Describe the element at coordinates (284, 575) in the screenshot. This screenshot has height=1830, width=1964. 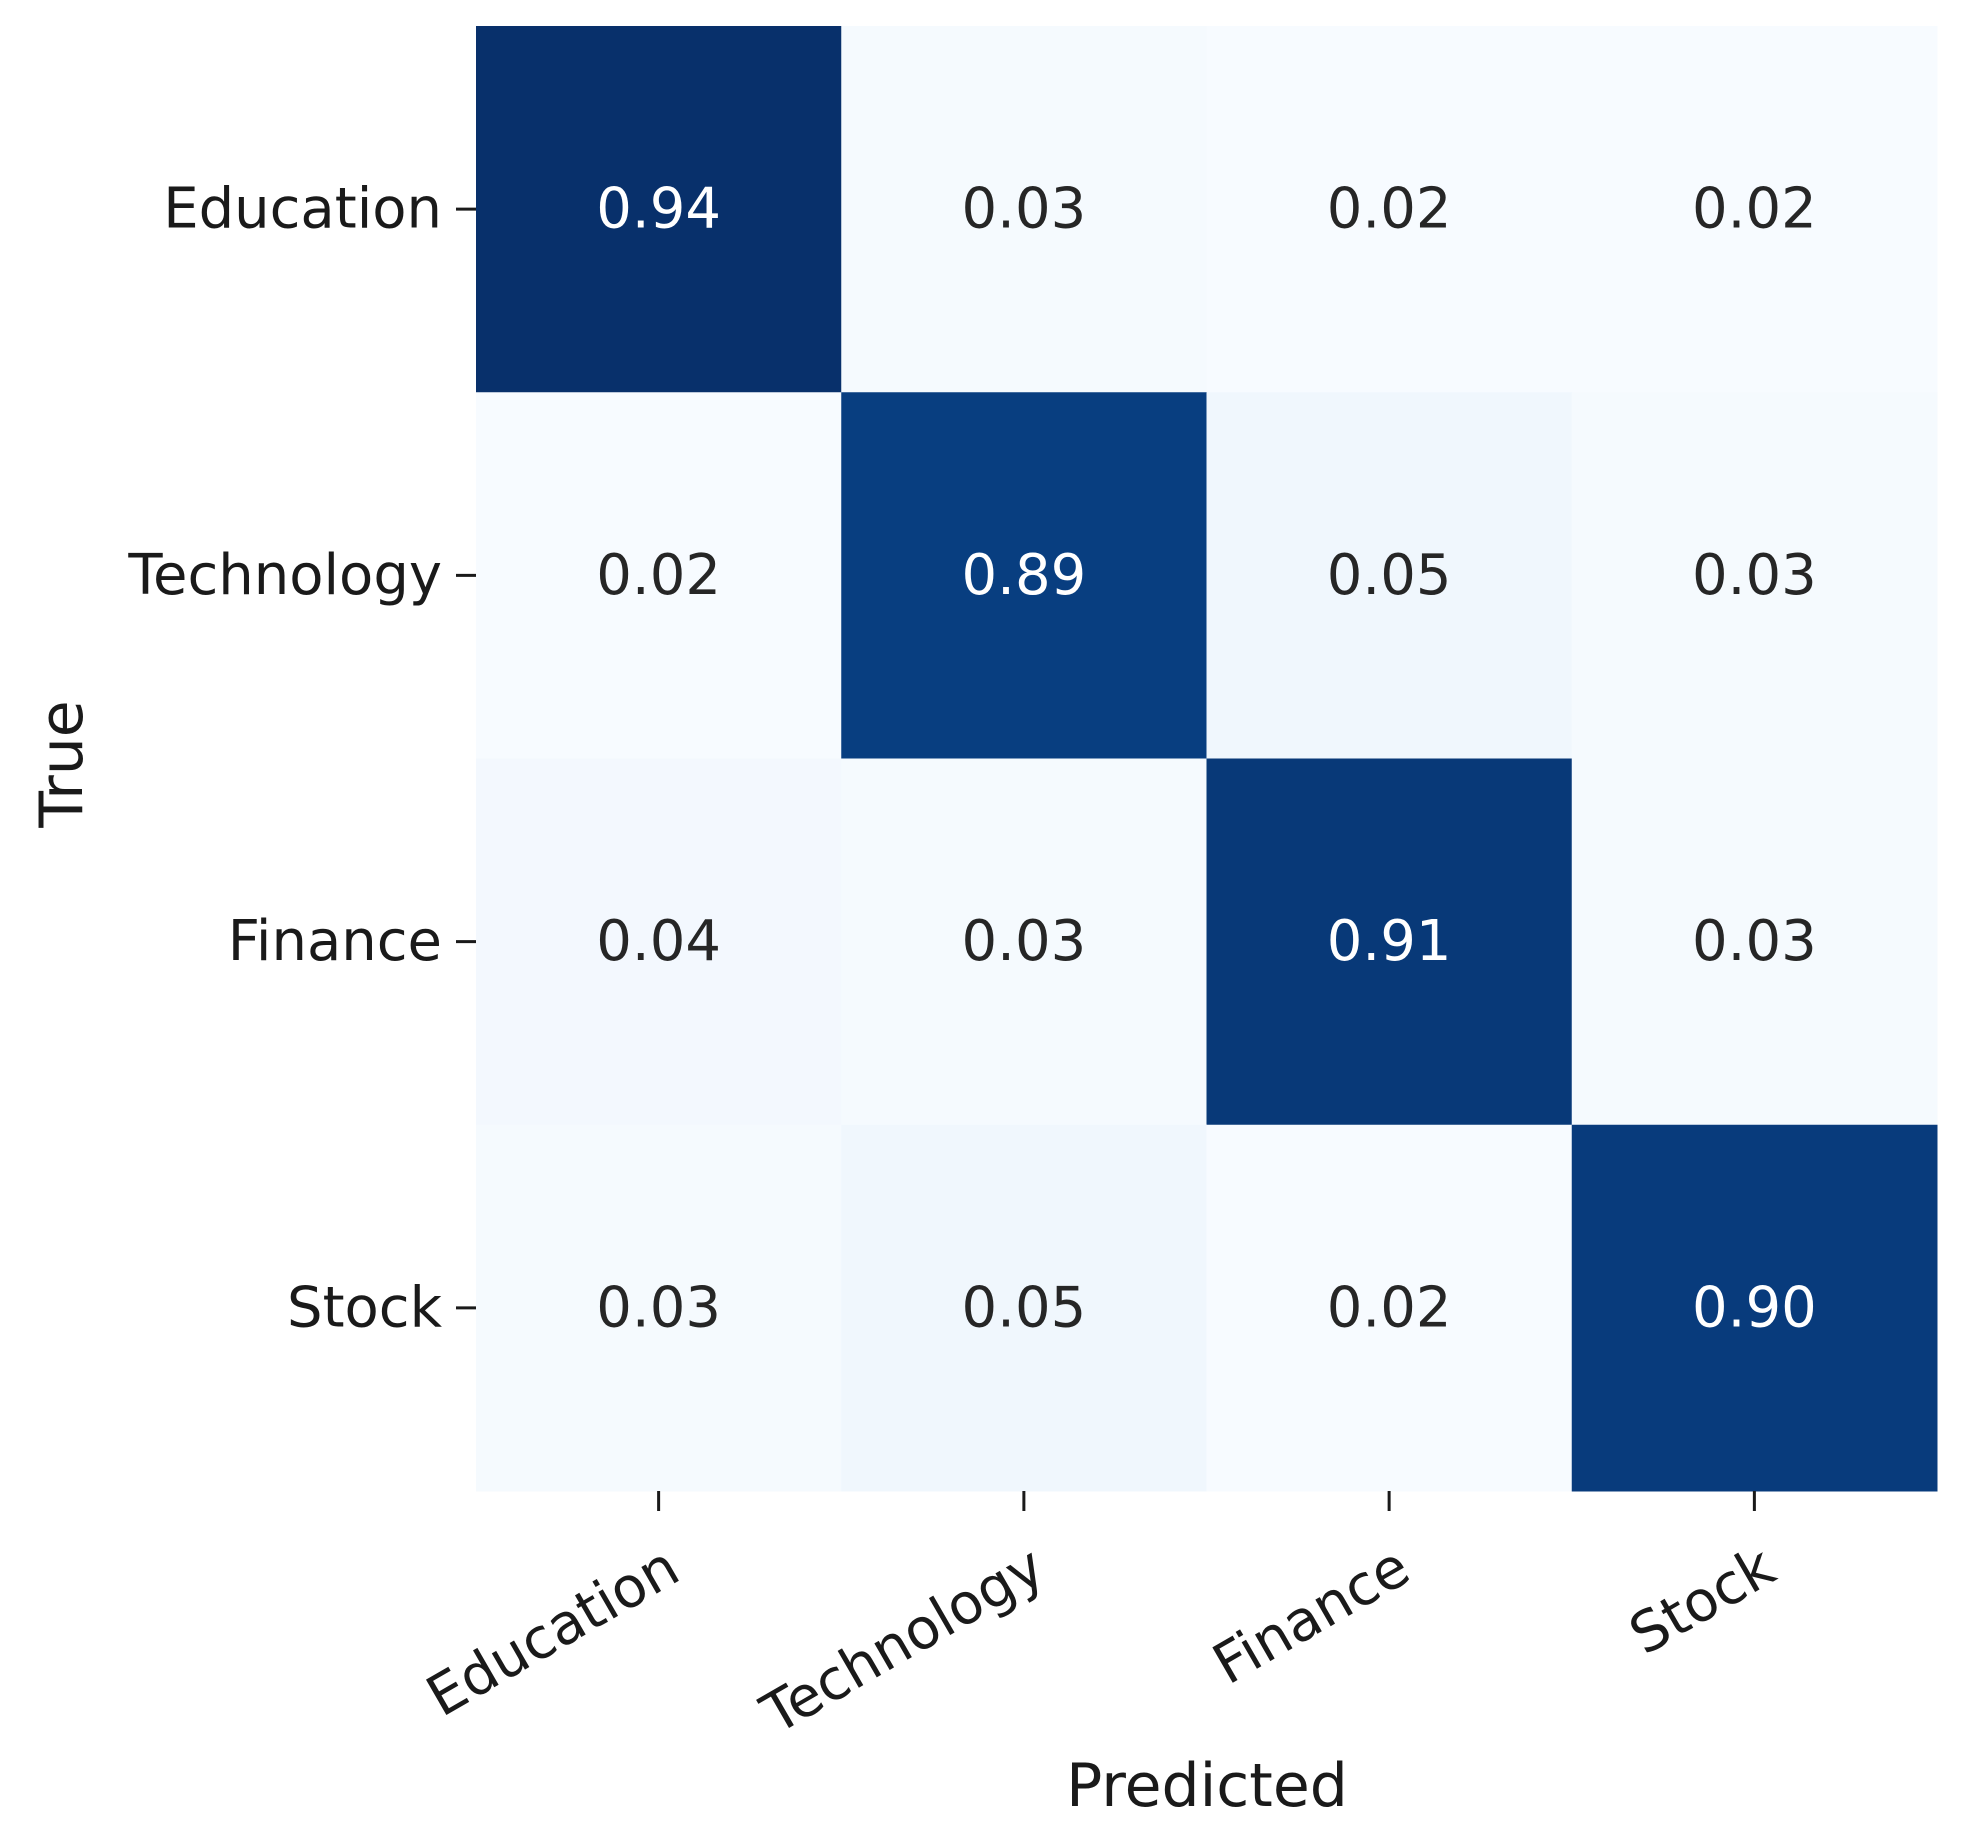
I see `y-tick-label: Technology` at that location.